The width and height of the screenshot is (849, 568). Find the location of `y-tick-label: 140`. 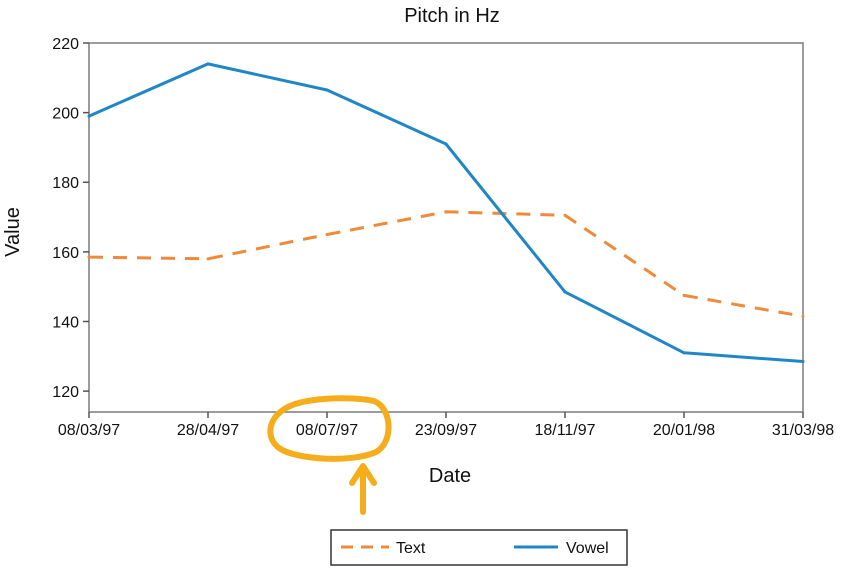

y-tick-label: 140 is located at coordinates (65, 322).